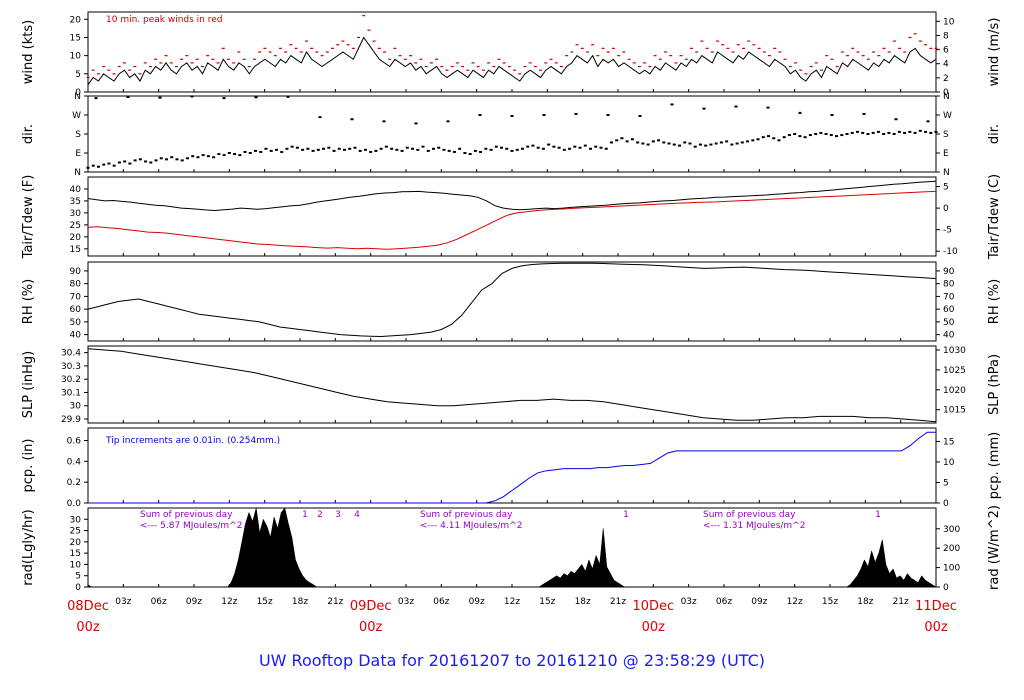 This screenshot has width=1024, height=700. Describe the element at coordinates (74, 483) in the screenshot. I see `pcp-ytick-left-label: 0.2` at that location.